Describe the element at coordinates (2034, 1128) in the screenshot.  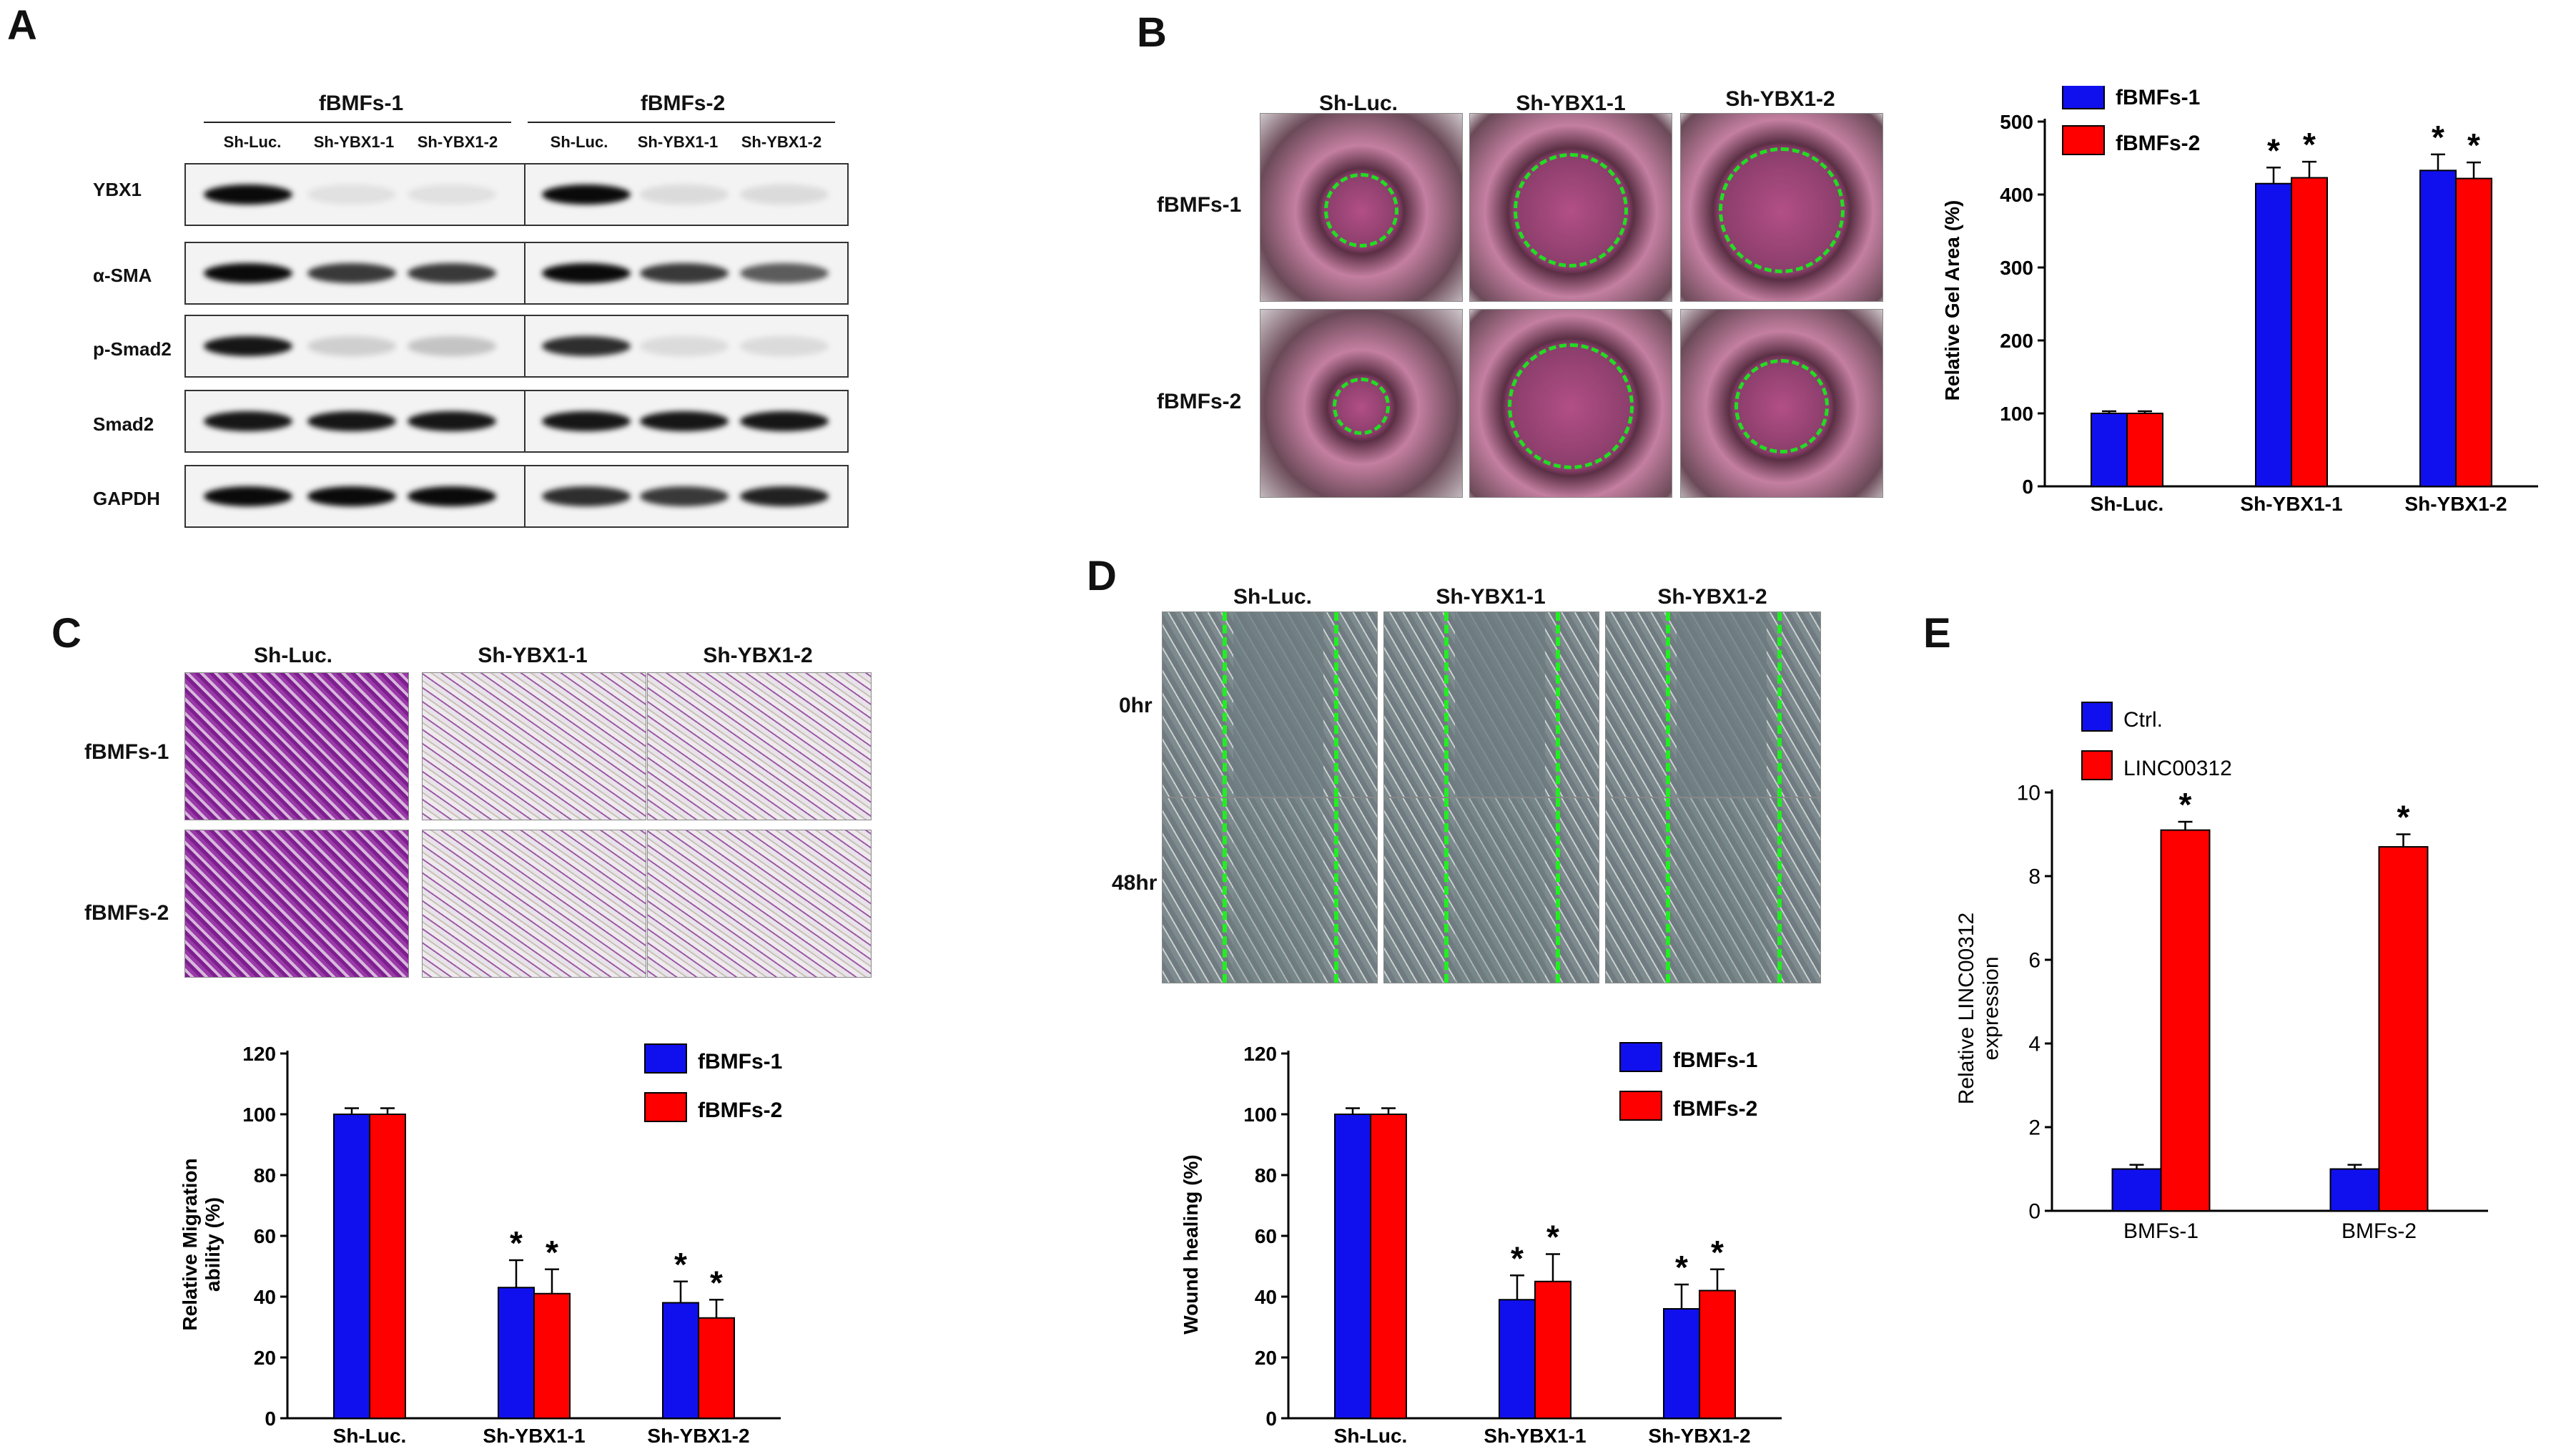
I see `y-tick-label: 2` at that location.